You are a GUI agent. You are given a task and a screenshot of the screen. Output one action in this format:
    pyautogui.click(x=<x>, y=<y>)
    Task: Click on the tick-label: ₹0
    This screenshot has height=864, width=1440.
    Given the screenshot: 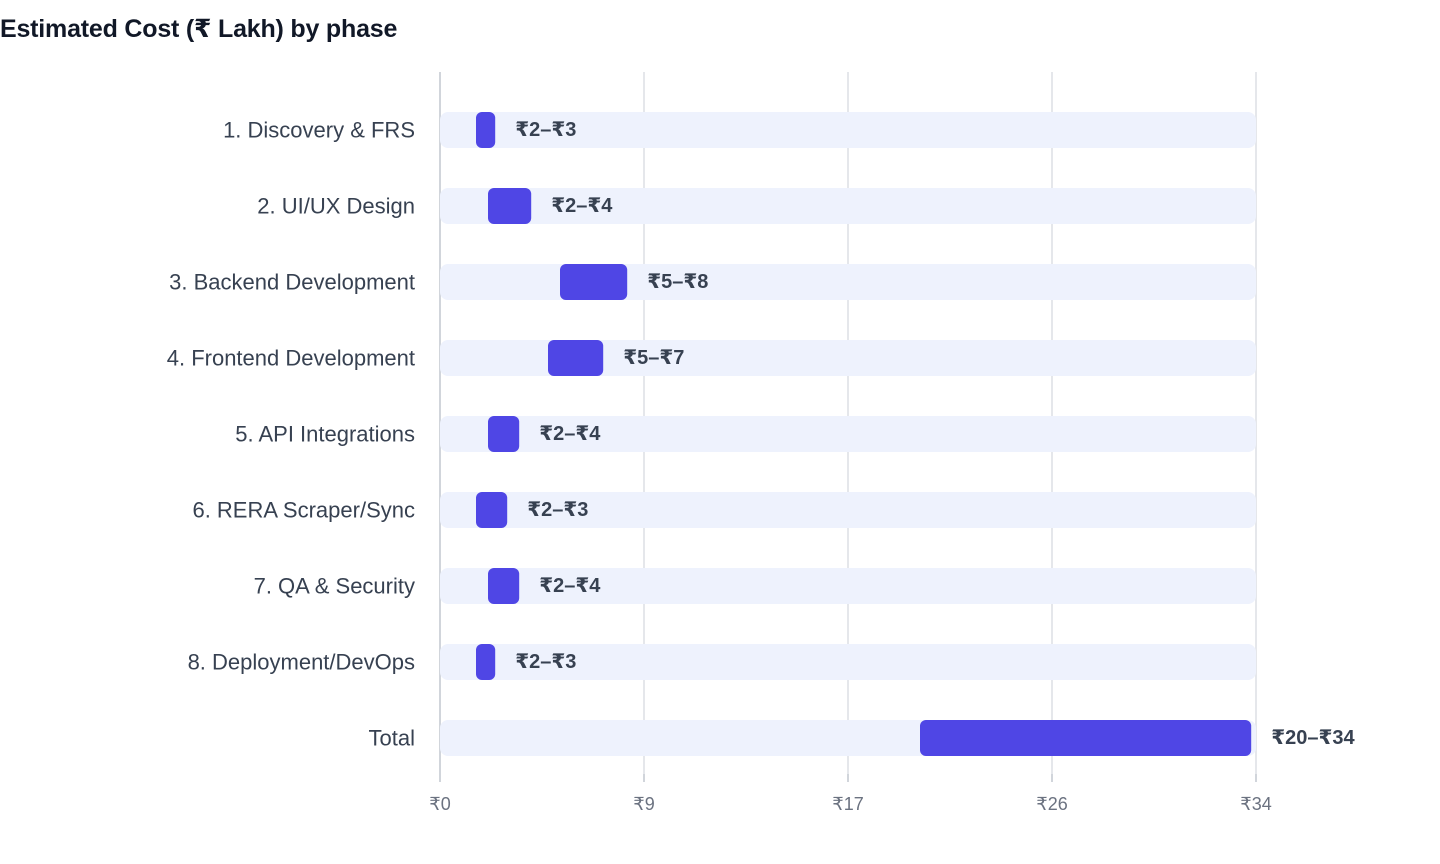 What is the action you would take?
    pyautogui.click(x=439, y=804)
    